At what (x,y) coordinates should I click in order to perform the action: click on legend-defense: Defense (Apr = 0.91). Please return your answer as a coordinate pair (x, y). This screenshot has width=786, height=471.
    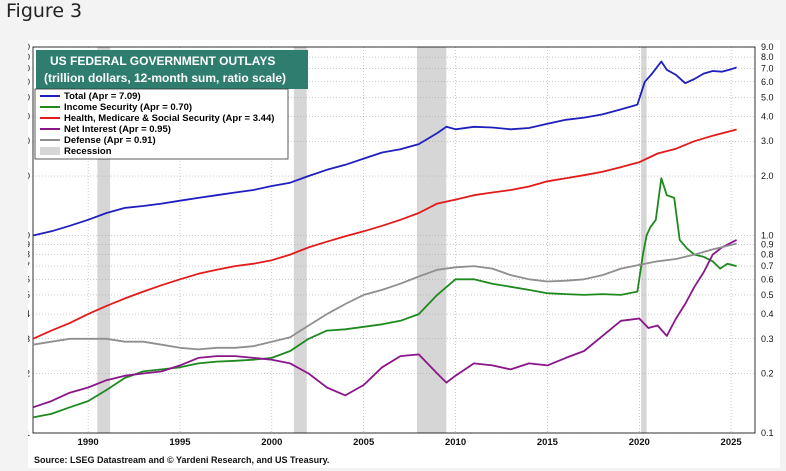
    Looking at the image, I should click on (110, 140).